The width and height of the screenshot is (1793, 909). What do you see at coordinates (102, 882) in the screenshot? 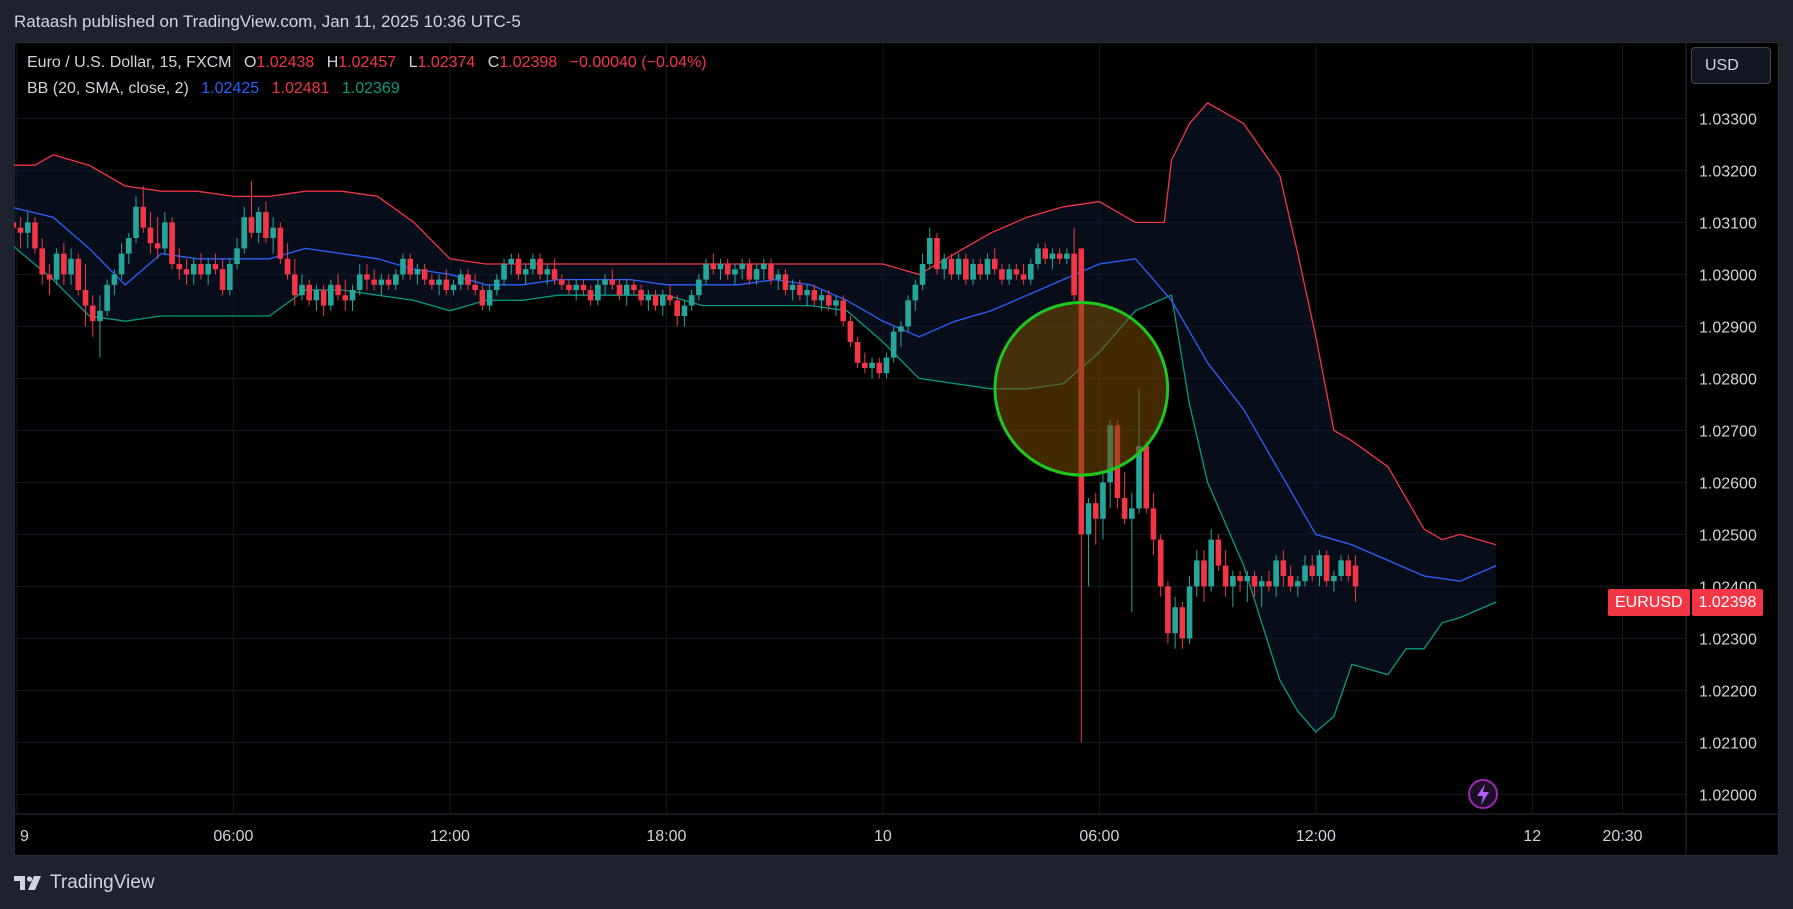
I see `tradingview-brand: TradingView` at bounding box center [102, 882].